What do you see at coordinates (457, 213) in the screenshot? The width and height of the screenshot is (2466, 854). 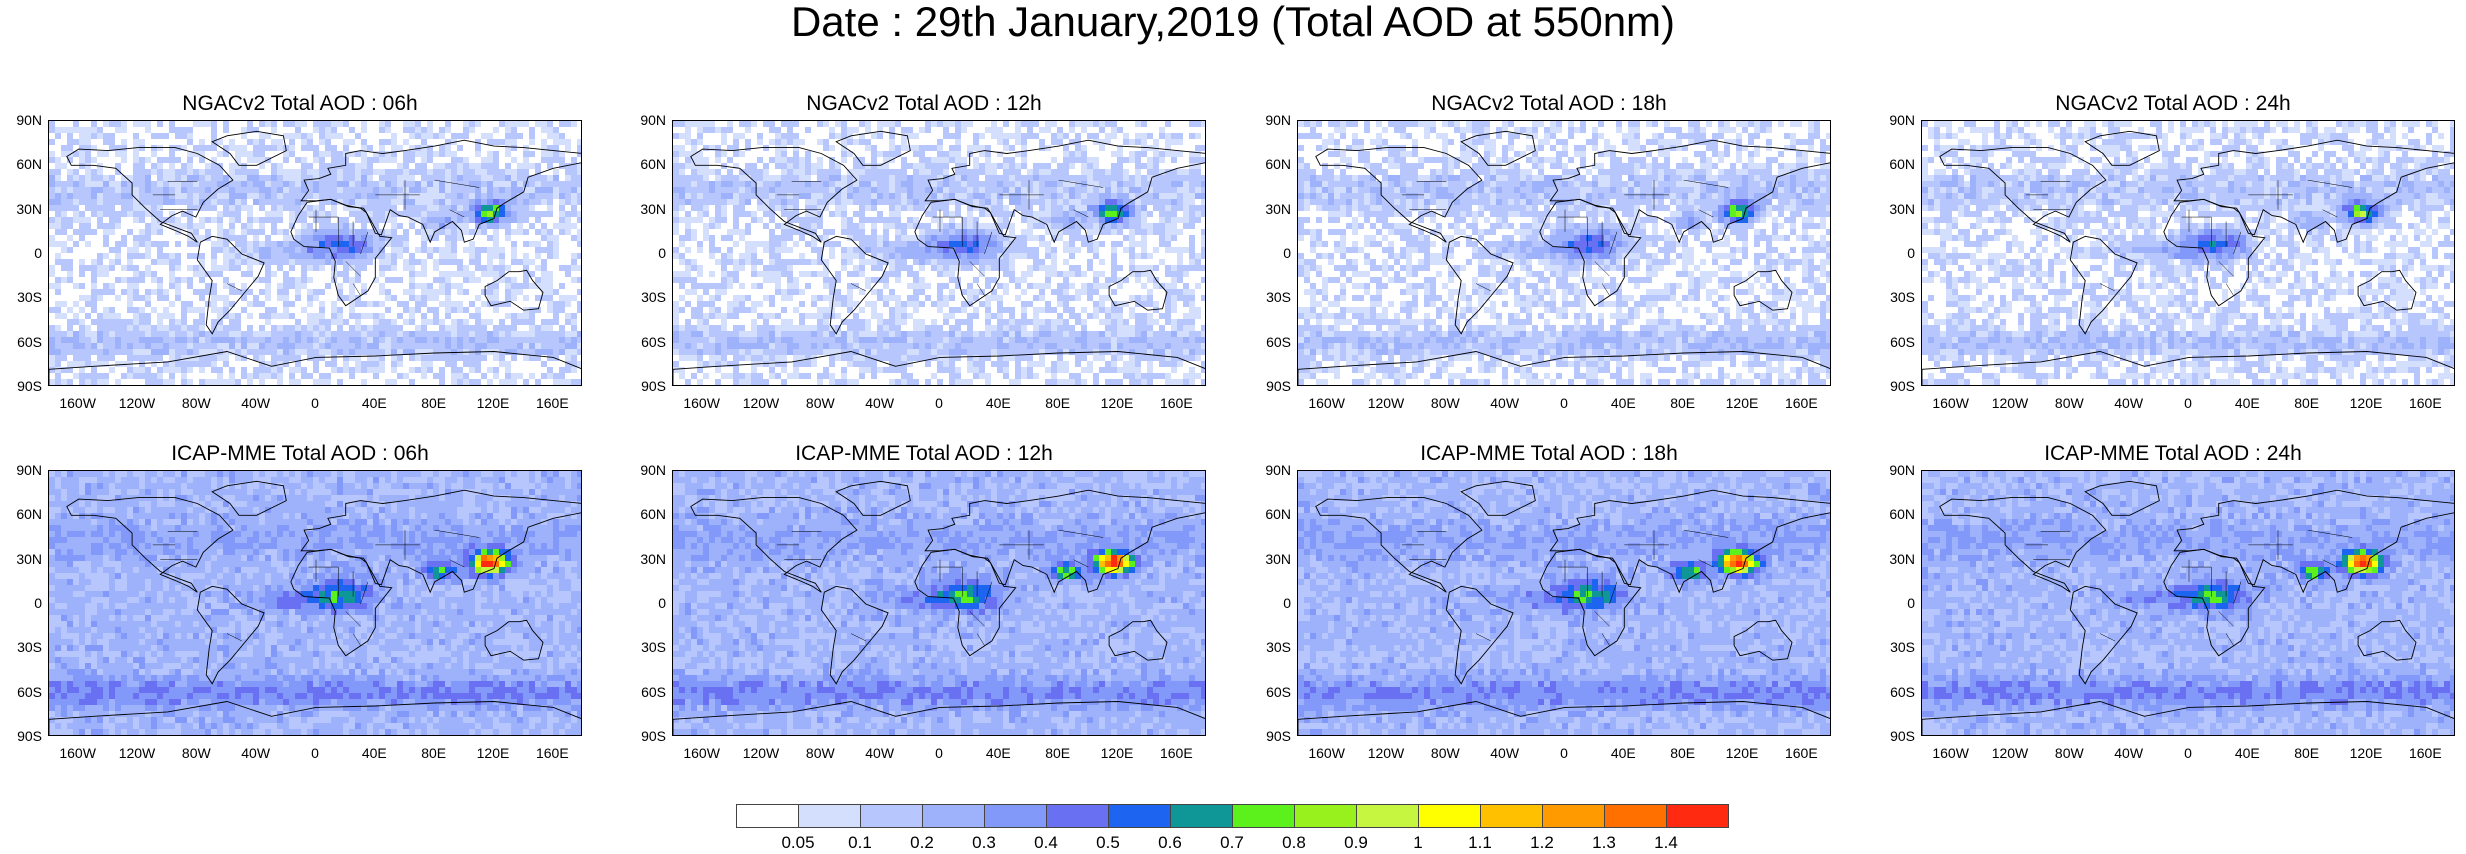 I see `country-border` at bounding box center [457, 213].